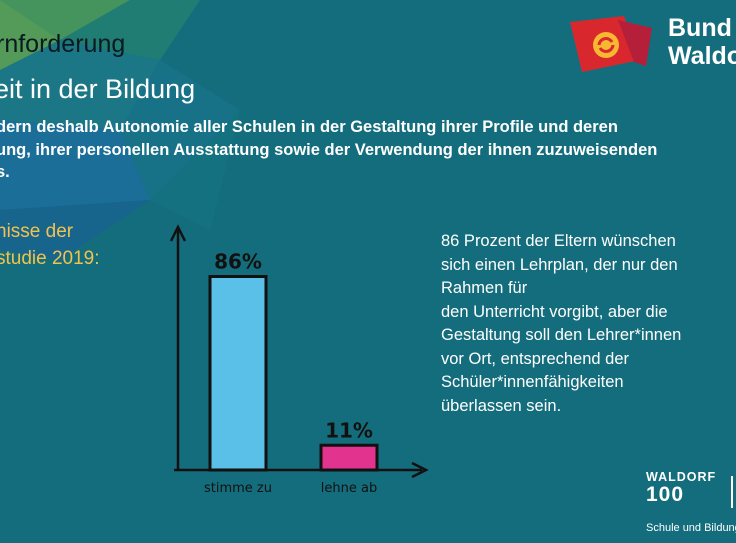 Image resolution: width=736 pixels, height=543 pixels. What do you see at coordinates (50, 245) in the screenshot?
I see `section-heading: nisse der studie 2019:` at bounding box center [50, 245].